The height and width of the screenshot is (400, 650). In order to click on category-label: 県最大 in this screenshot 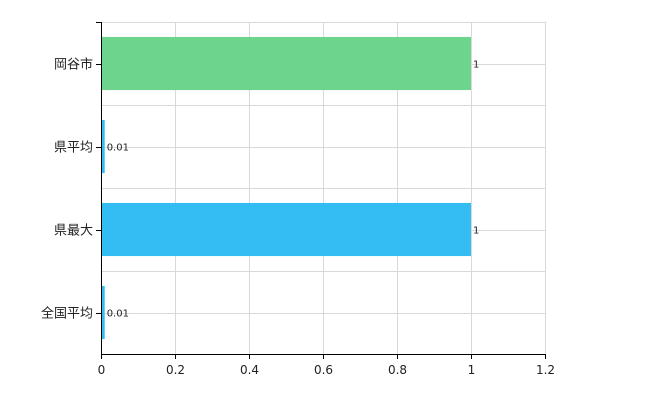, I will do `click(73, 231)`.